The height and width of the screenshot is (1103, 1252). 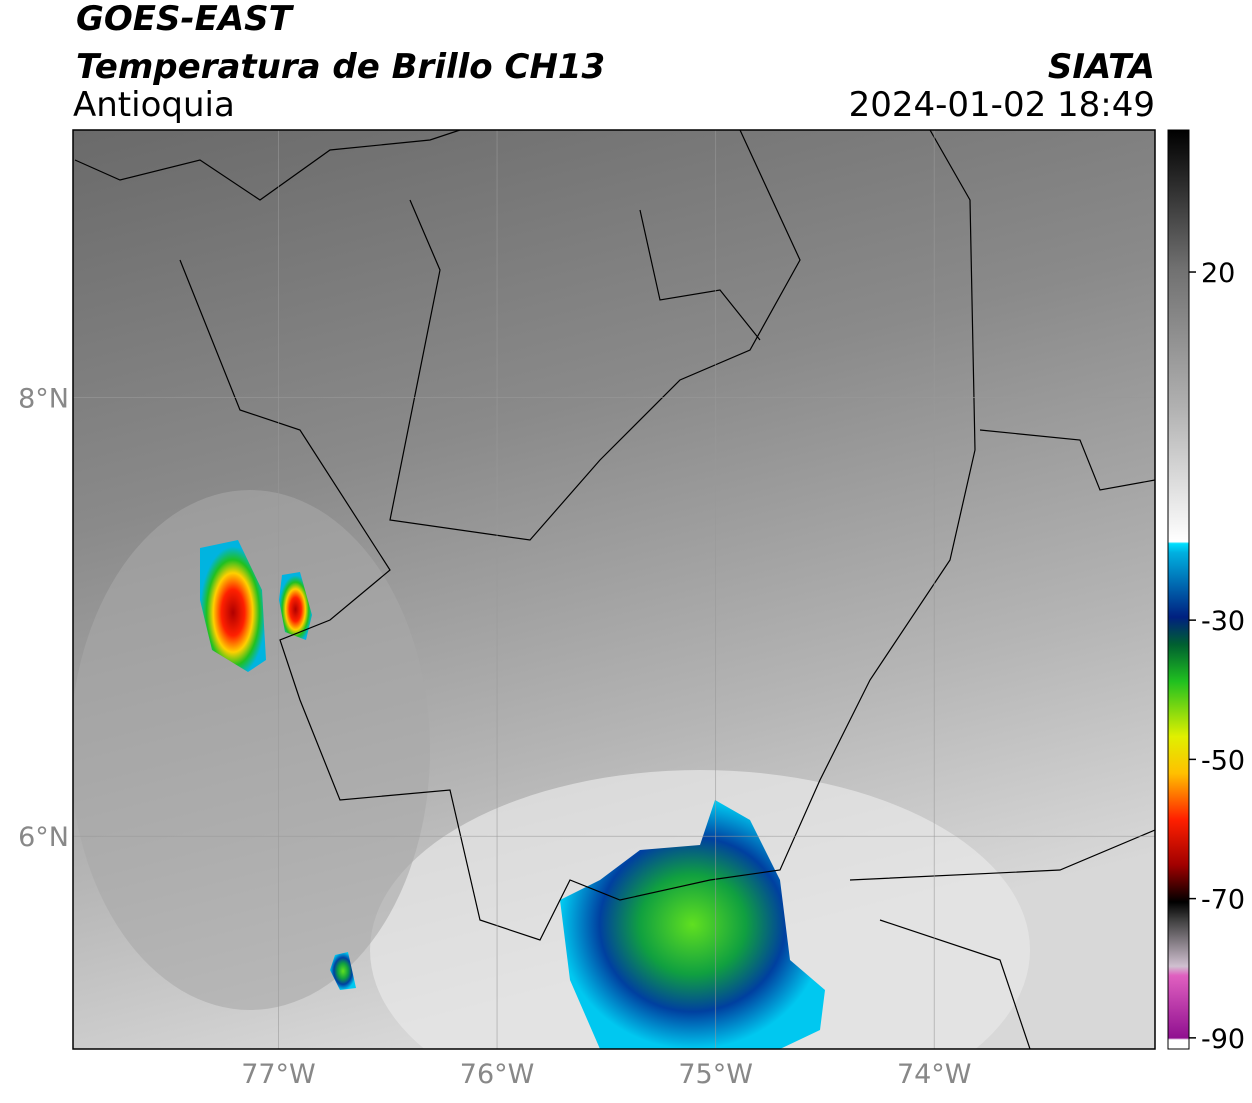 What do you see at coordinates (251, 750) in the screenshot?
I see `cloud` at bounding box center [251, 750].